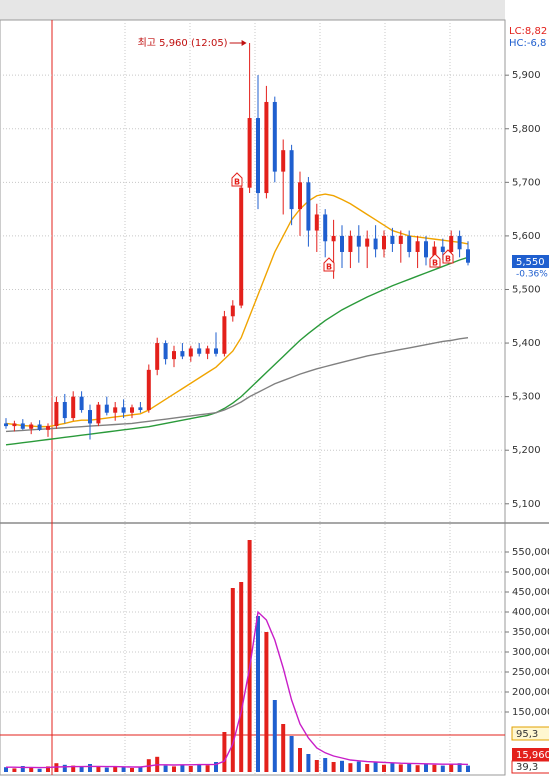  I want to click on value-tag: 95,3, so click(527, 734).